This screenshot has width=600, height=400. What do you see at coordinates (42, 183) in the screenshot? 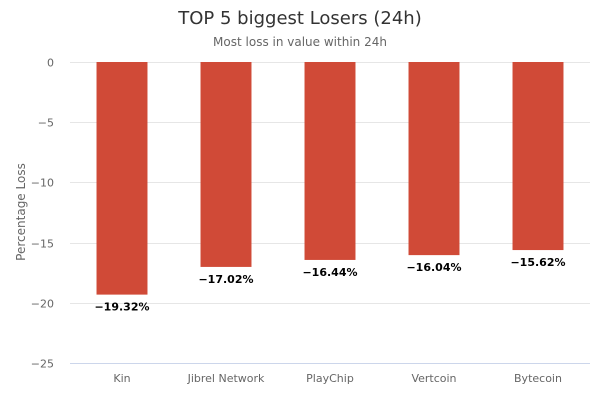
I see `y-tick-label: −10` at bounding box center [42, 183].